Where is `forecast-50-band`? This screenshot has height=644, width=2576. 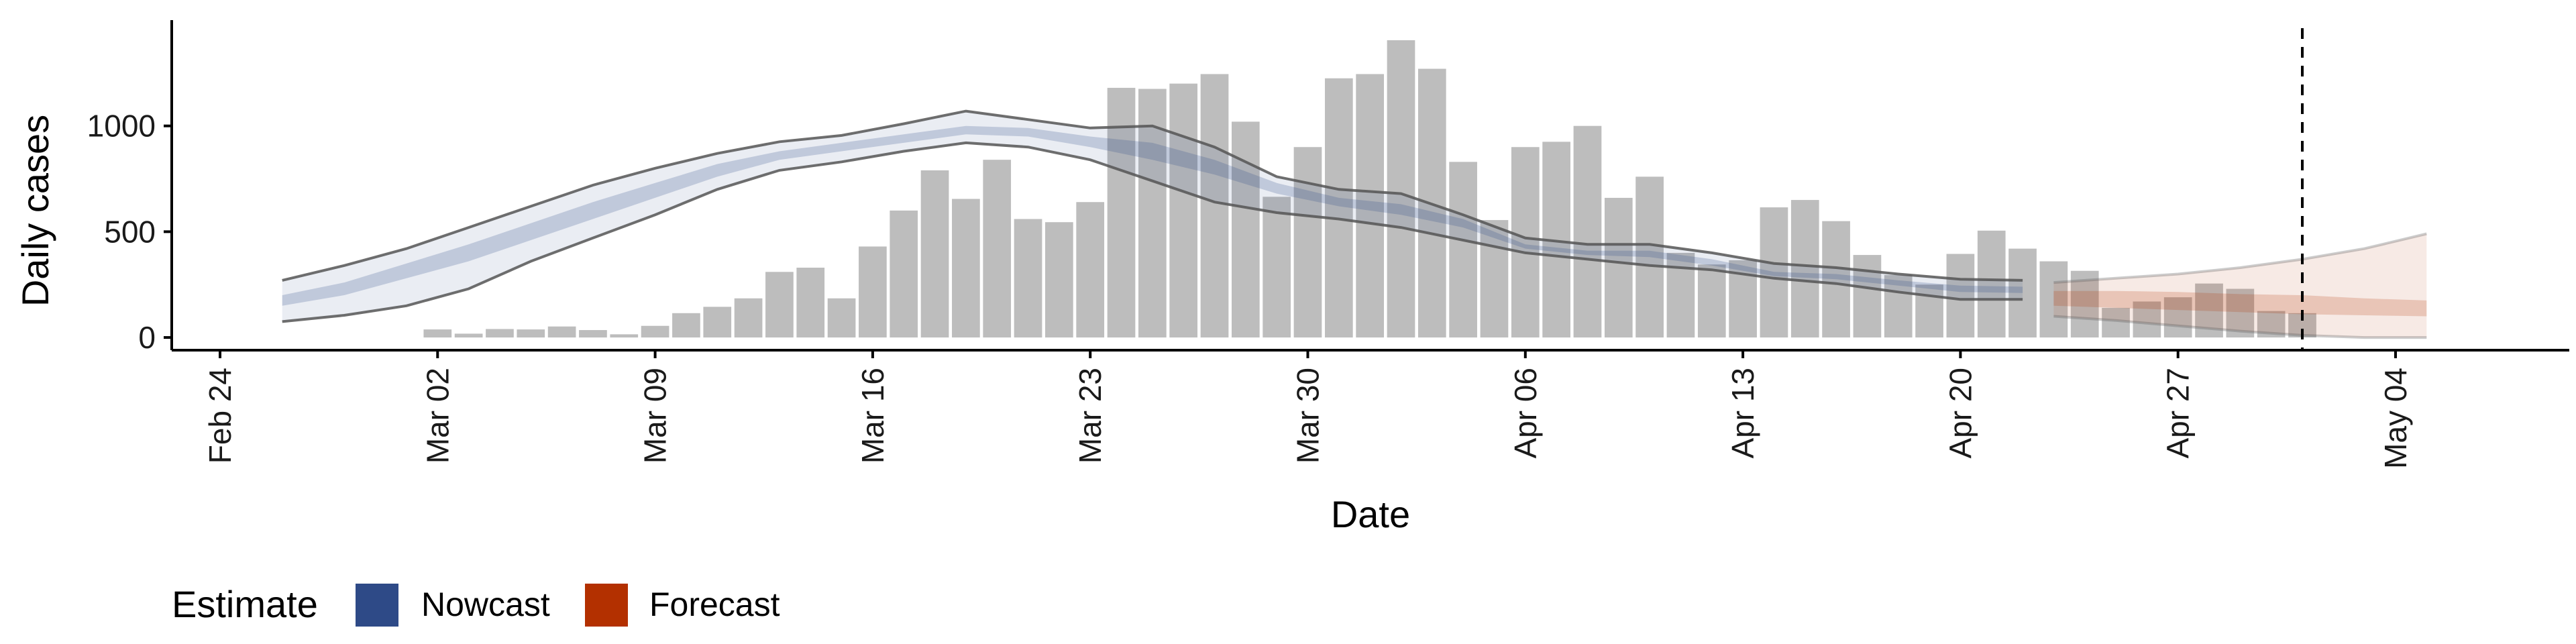 forecast-50-band is located at coordinates (2240, 303).